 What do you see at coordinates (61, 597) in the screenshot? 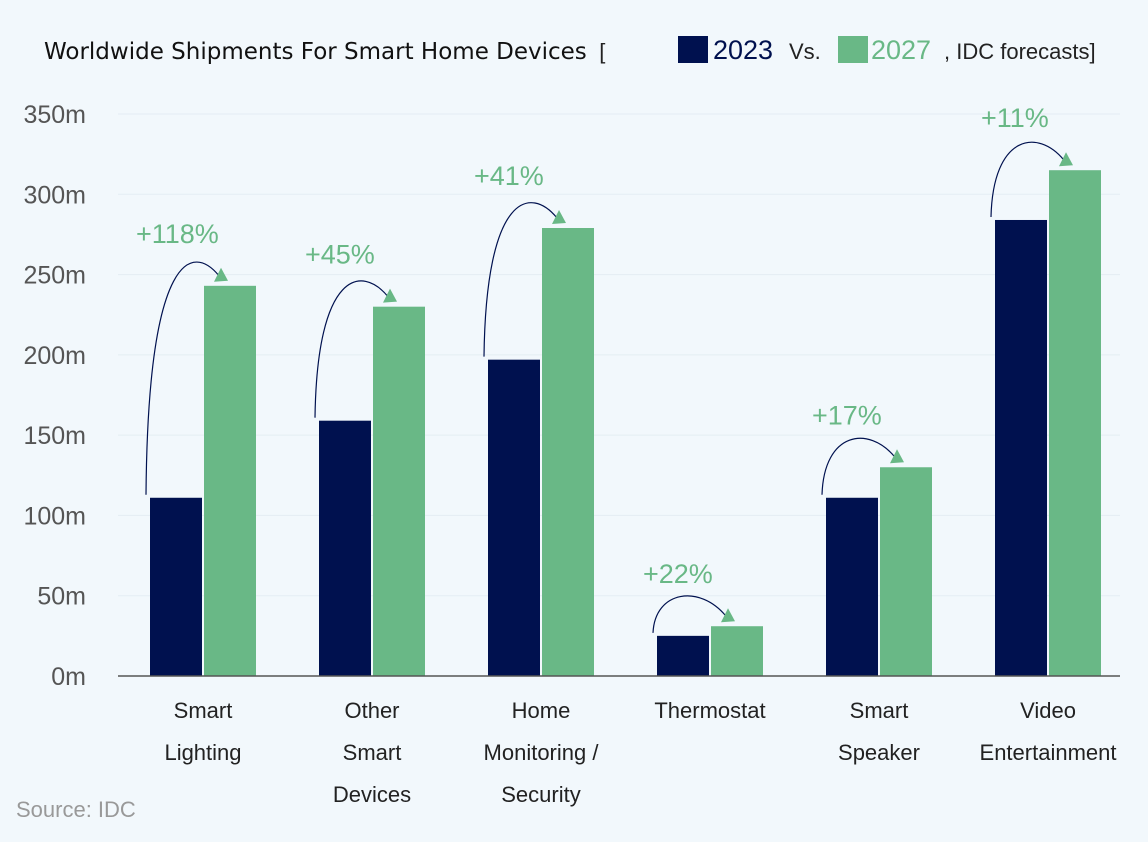
I see `y-tick-label: 50m` at bounding box center [61, 597].